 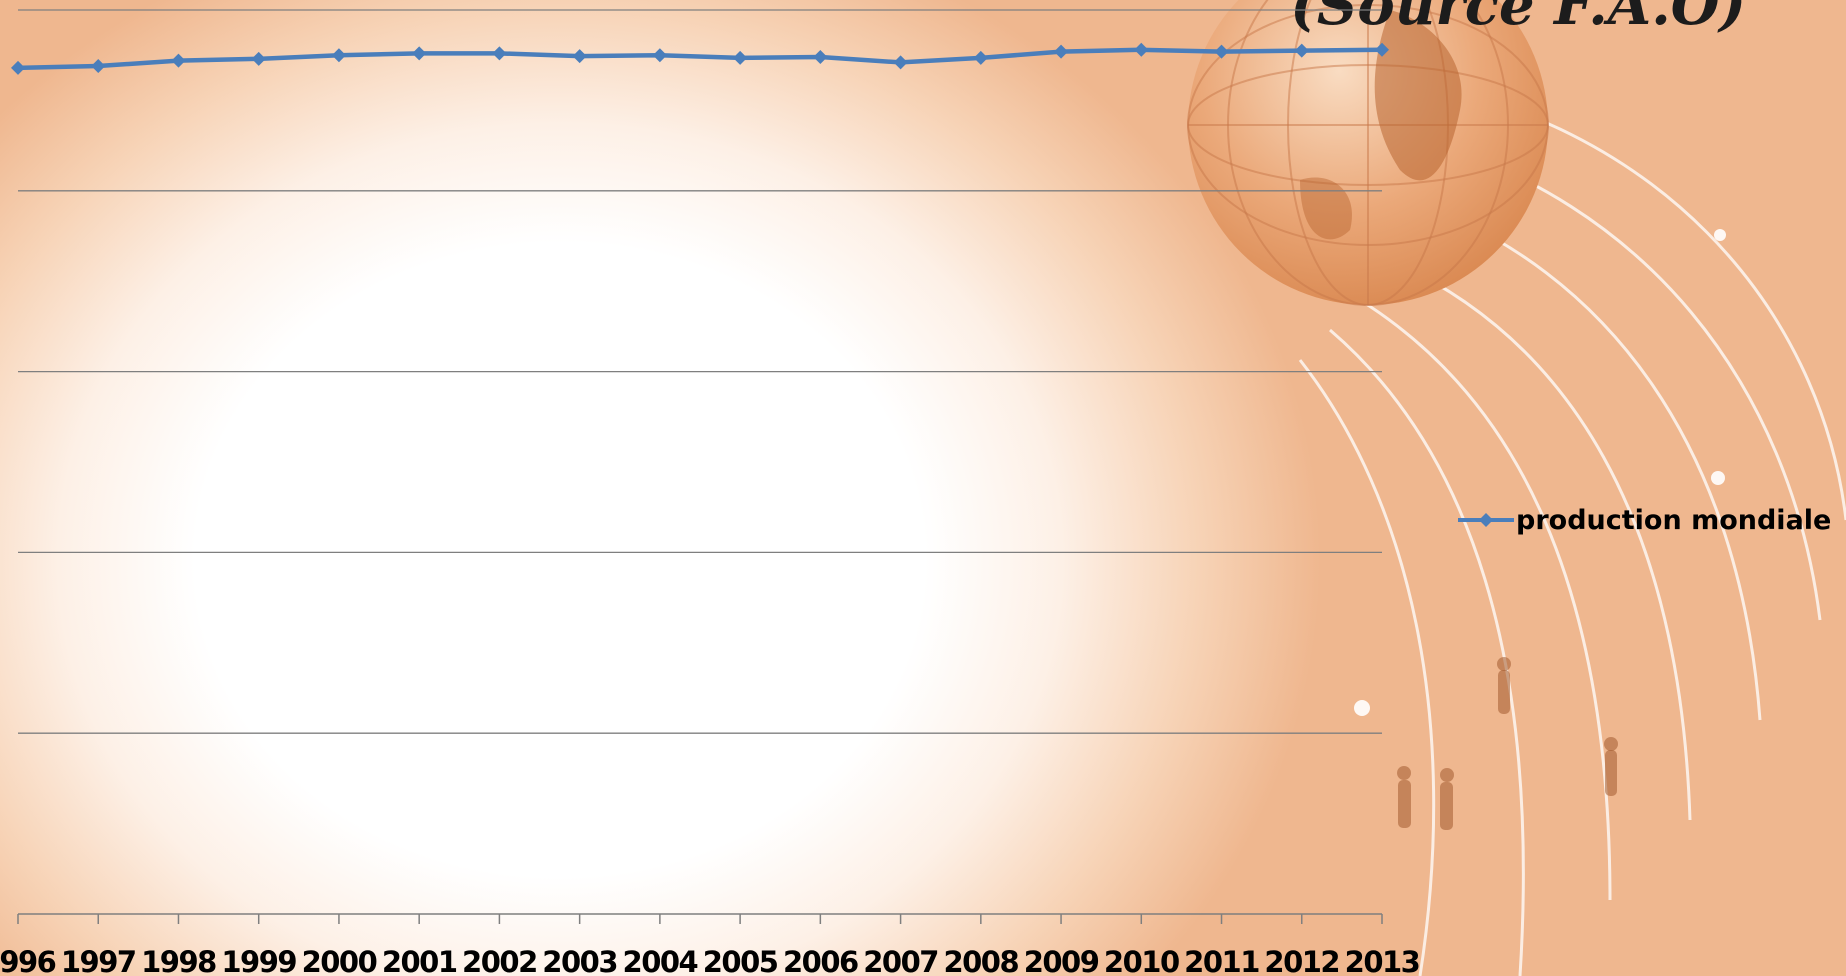 I want to click on x-axis, so click(x=700, y=918).